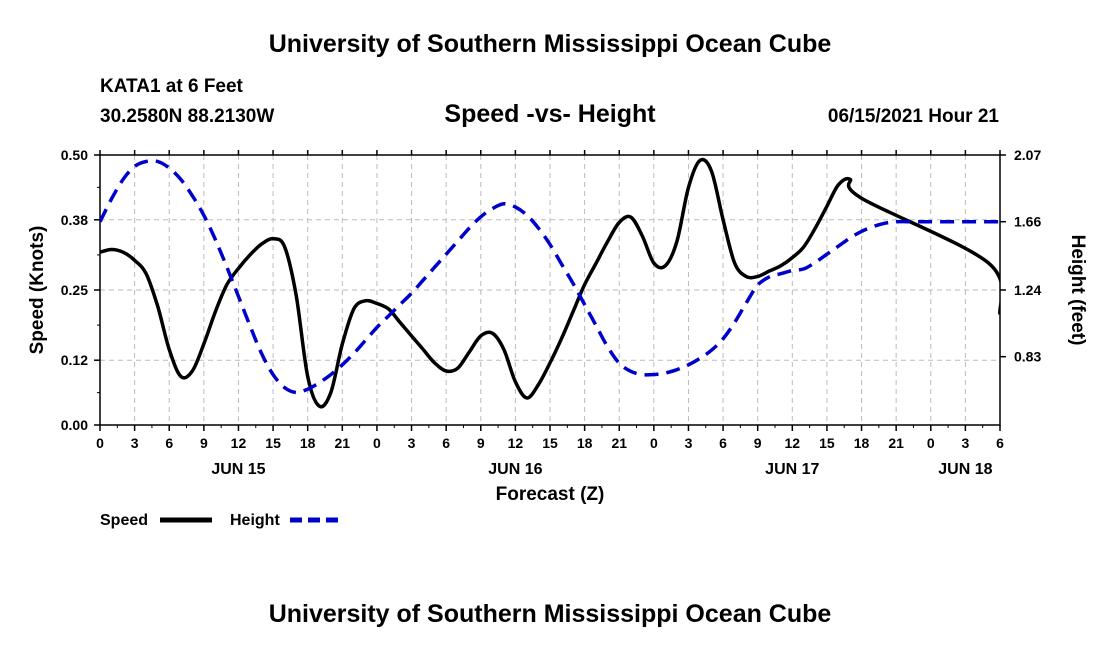  I want to click on x-date-label: JUN 18, so click(965, 469).